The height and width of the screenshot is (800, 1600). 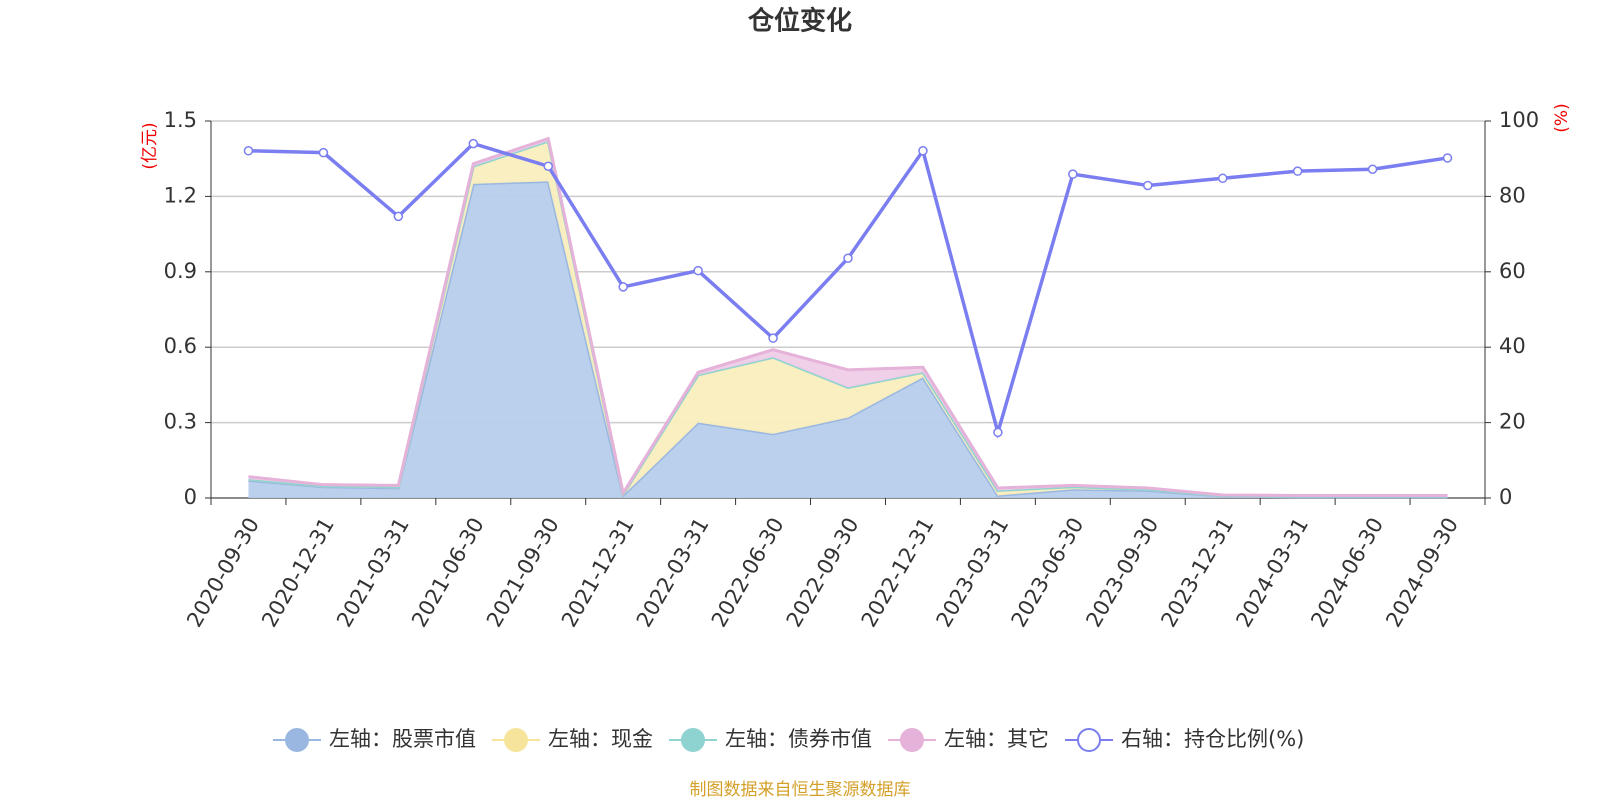 What do you see at coordinates (598, 573) in the screenshot?
I see `x-tick-label: 2021-12-31` at bounding box center [598, 573].